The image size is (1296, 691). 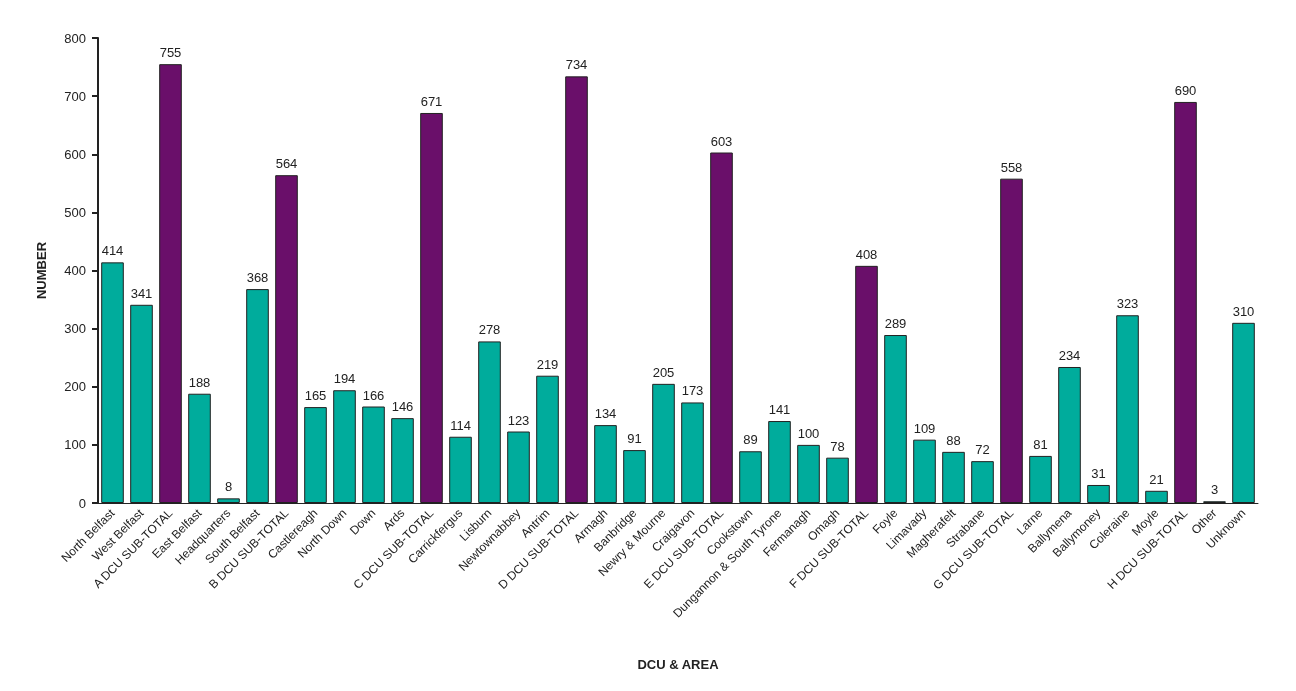 What do you see at coordinates (1185, 90) in the screenshot?
I see `data-label: 690` at bounding box center [1185, 90].